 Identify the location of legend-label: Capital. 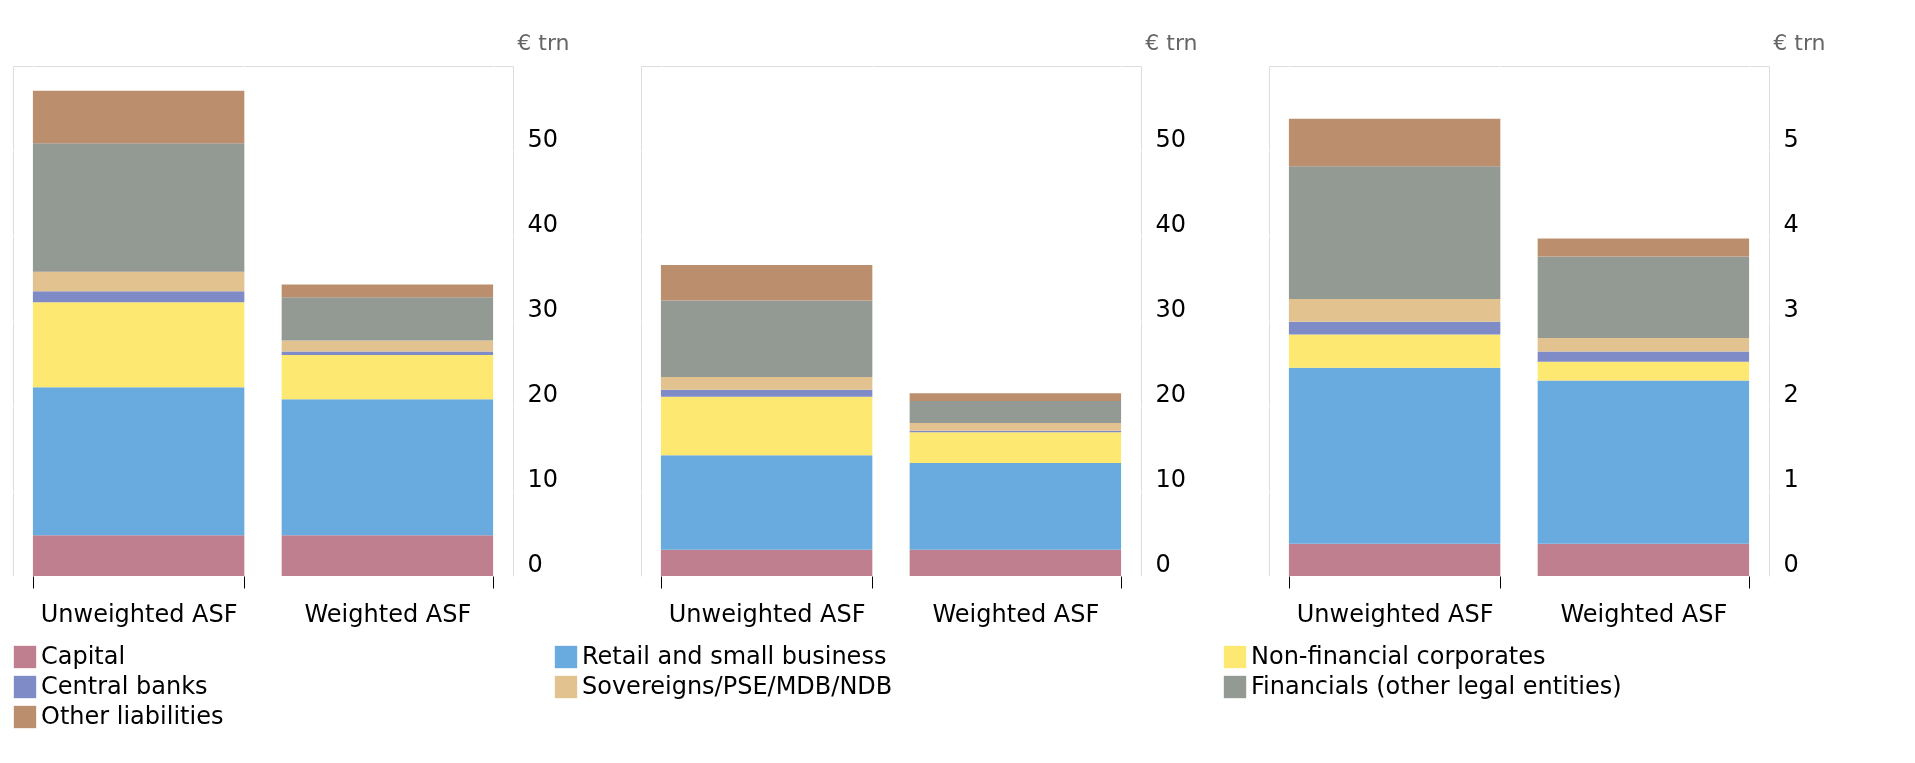
(83, 656).